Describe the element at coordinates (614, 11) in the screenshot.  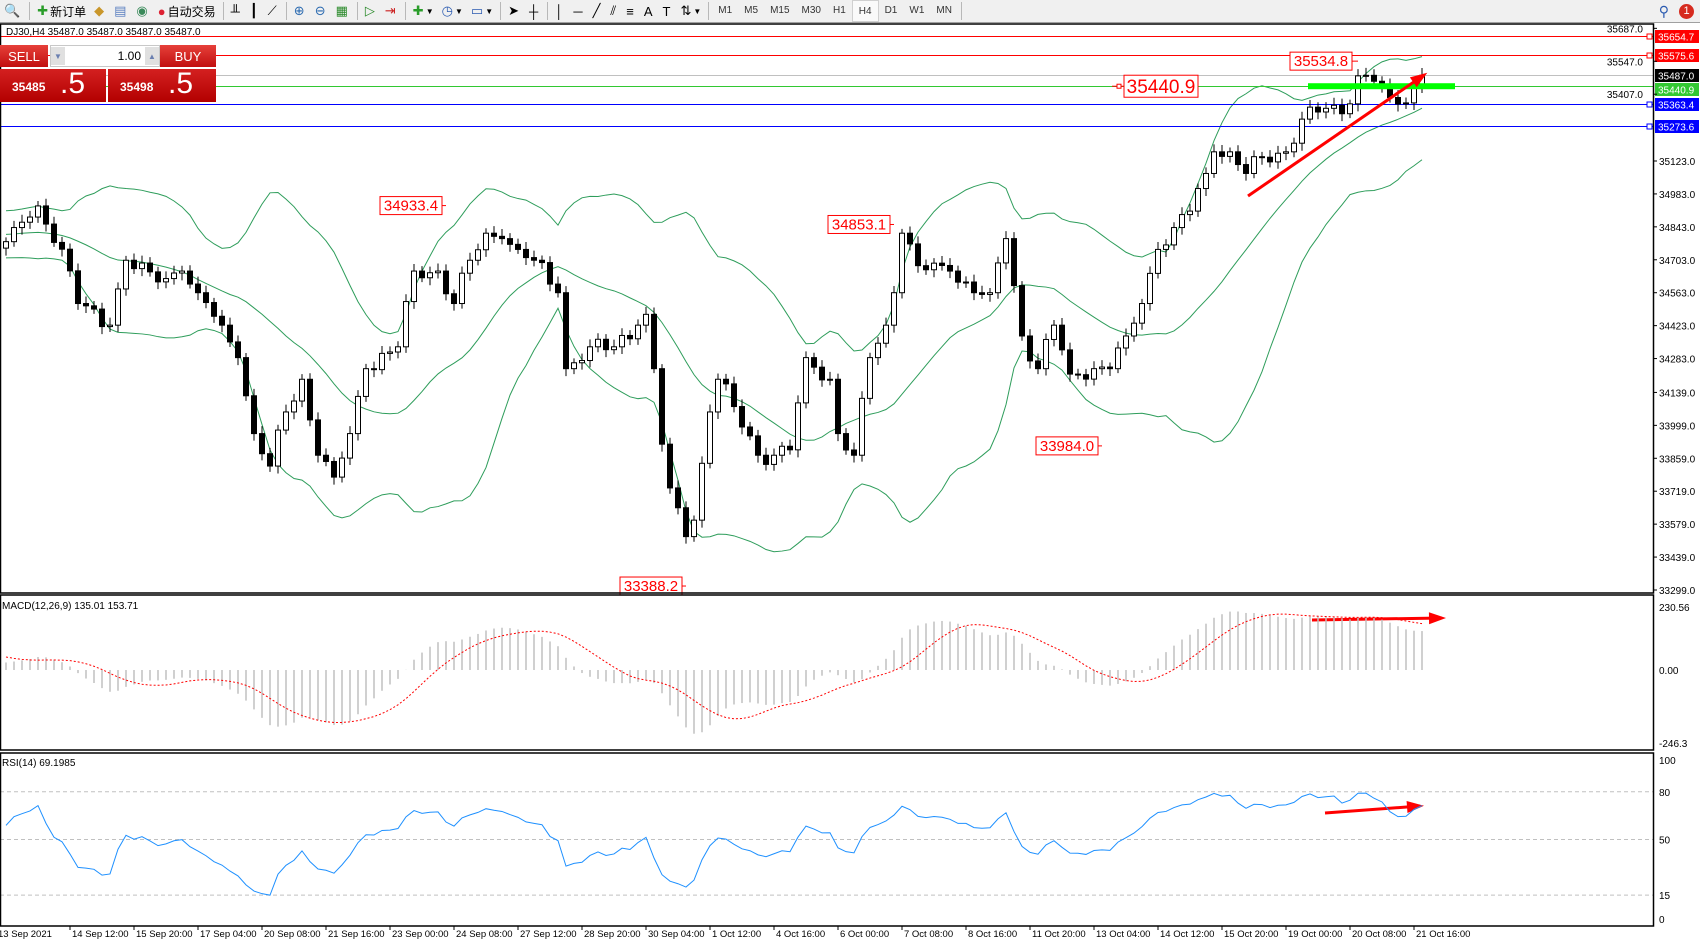
I see `channel-button: ⫽` at that location.